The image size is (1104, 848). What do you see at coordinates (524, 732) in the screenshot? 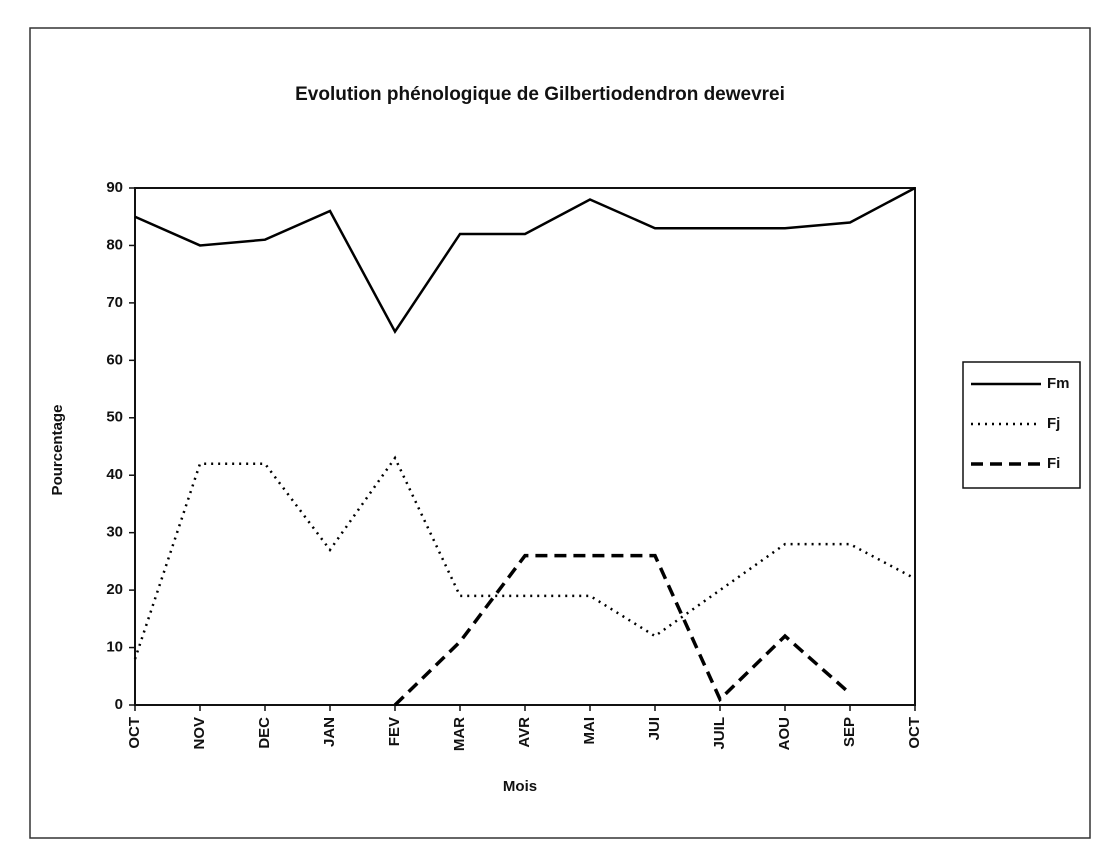
I see `x-tick-label: AVR` at bounding box center [524, 732].